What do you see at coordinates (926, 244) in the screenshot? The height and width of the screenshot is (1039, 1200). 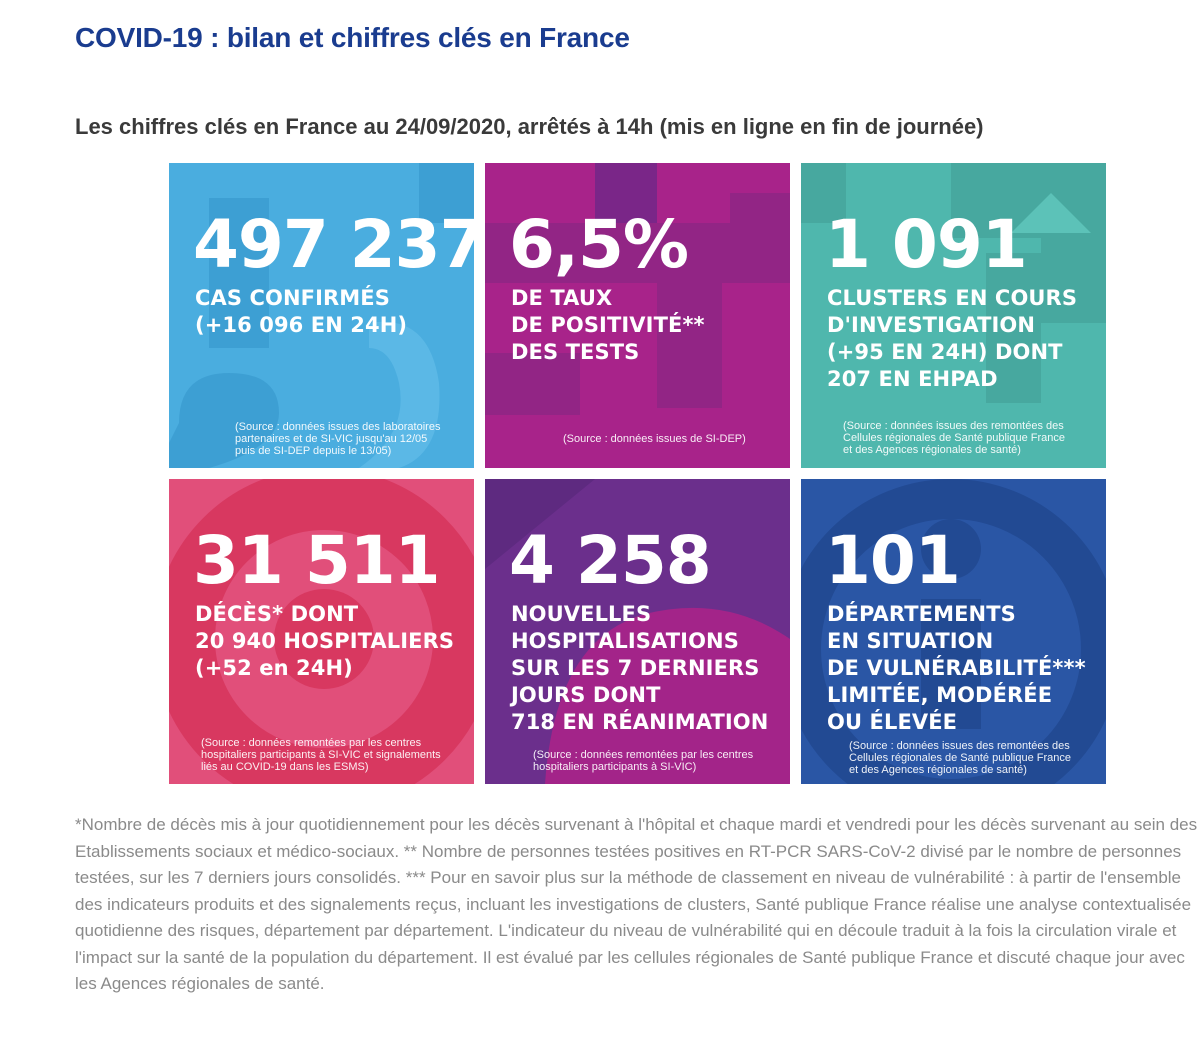 I see `clusters-value: 1 091` at bounding box center [926, 244].